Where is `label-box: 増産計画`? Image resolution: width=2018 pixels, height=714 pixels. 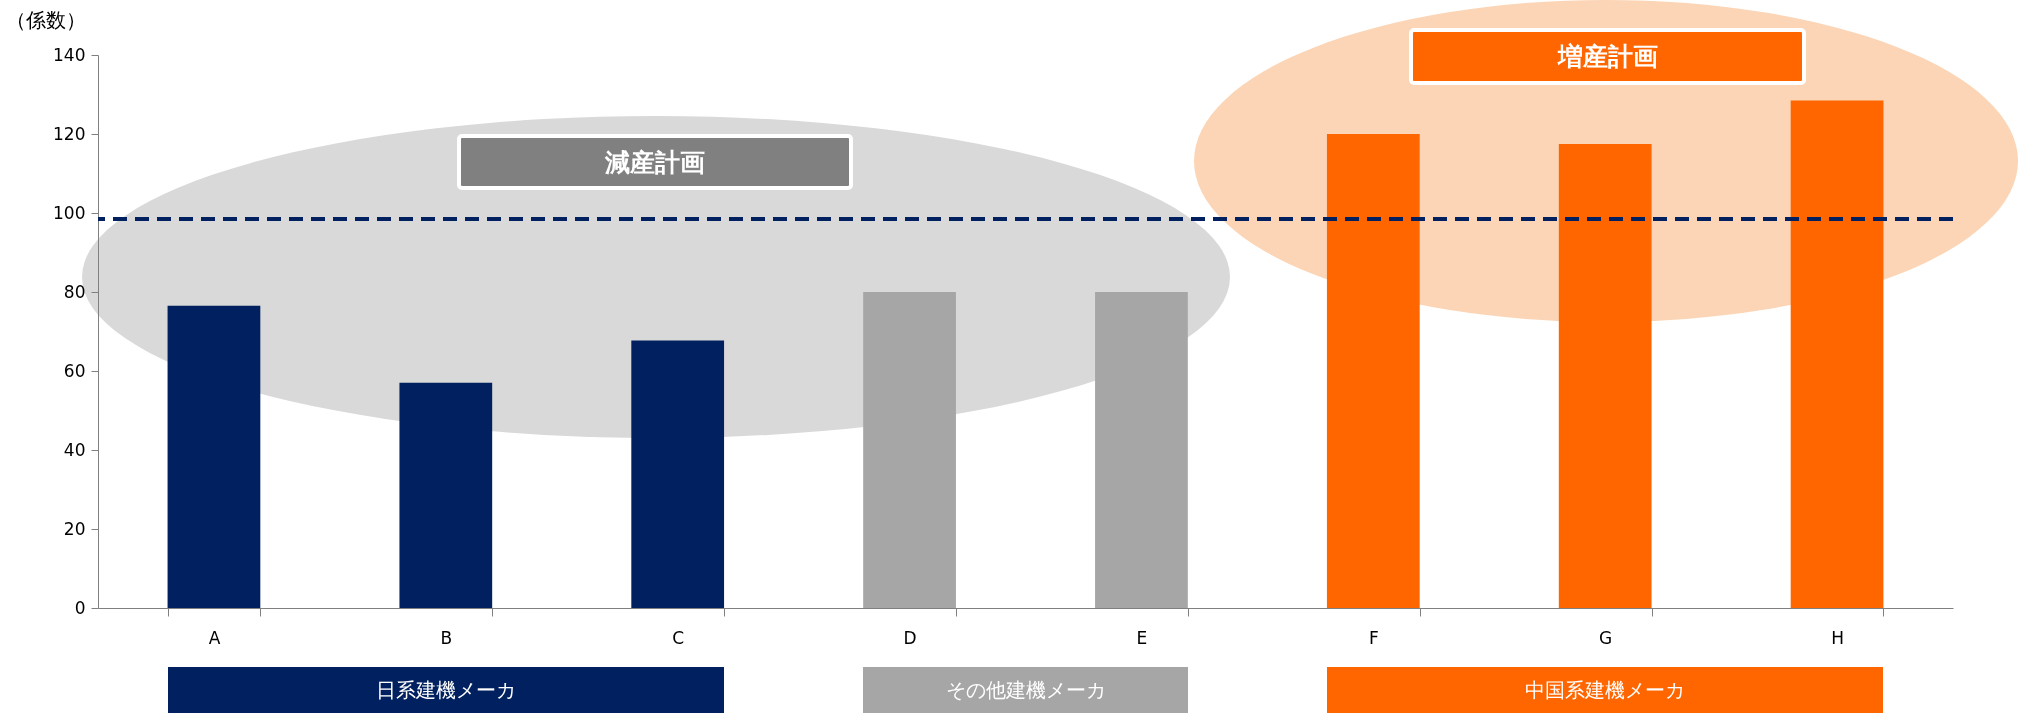
label-box: 増産計画 is located at coordinates (1607, 56).